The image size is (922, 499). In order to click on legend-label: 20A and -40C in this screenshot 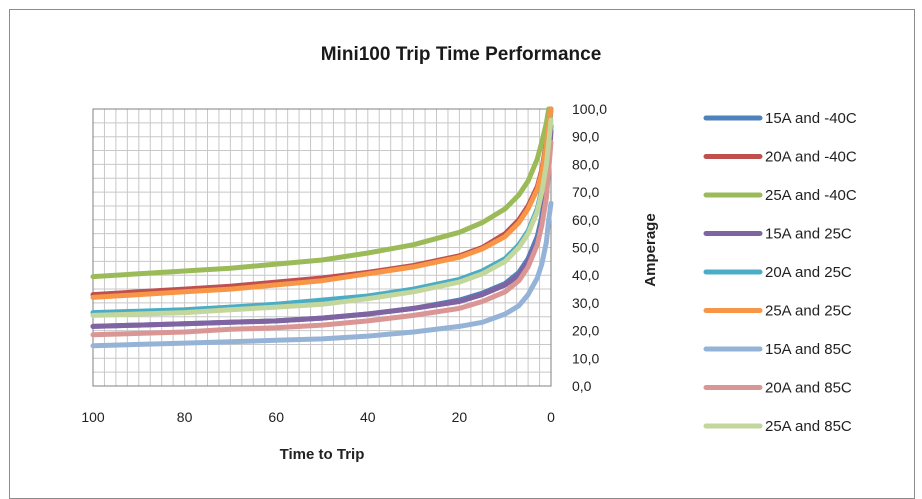, I will do `click(811, 157)`.